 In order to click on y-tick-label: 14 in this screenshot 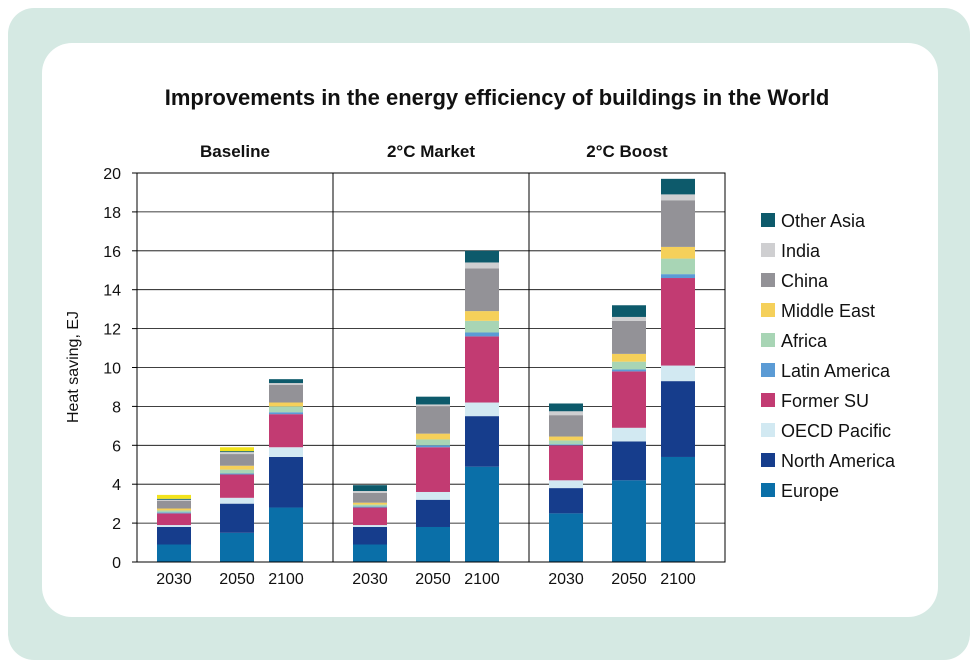, I will do `click(112, 291)`.